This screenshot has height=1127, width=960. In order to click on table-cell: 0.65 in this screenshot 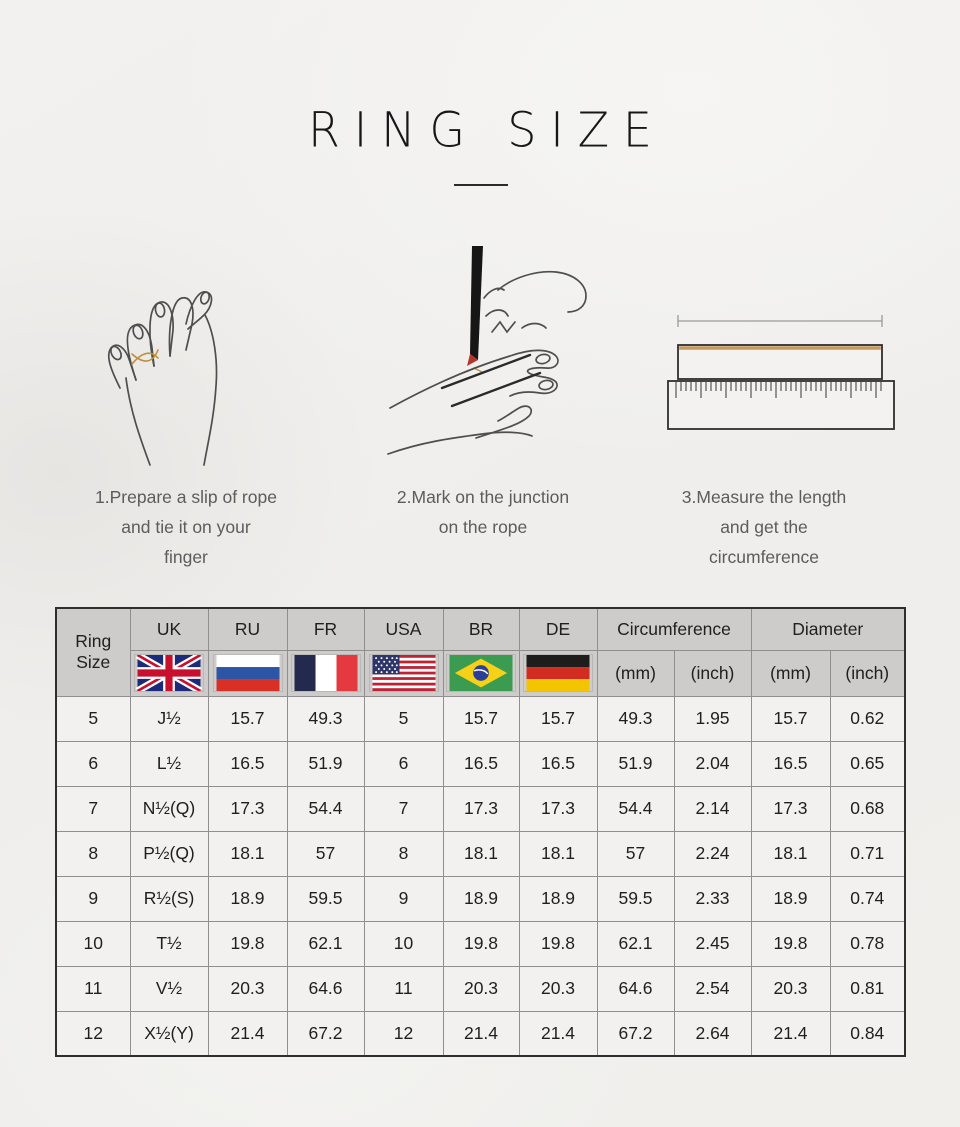, I will do `click(867, 763)`.